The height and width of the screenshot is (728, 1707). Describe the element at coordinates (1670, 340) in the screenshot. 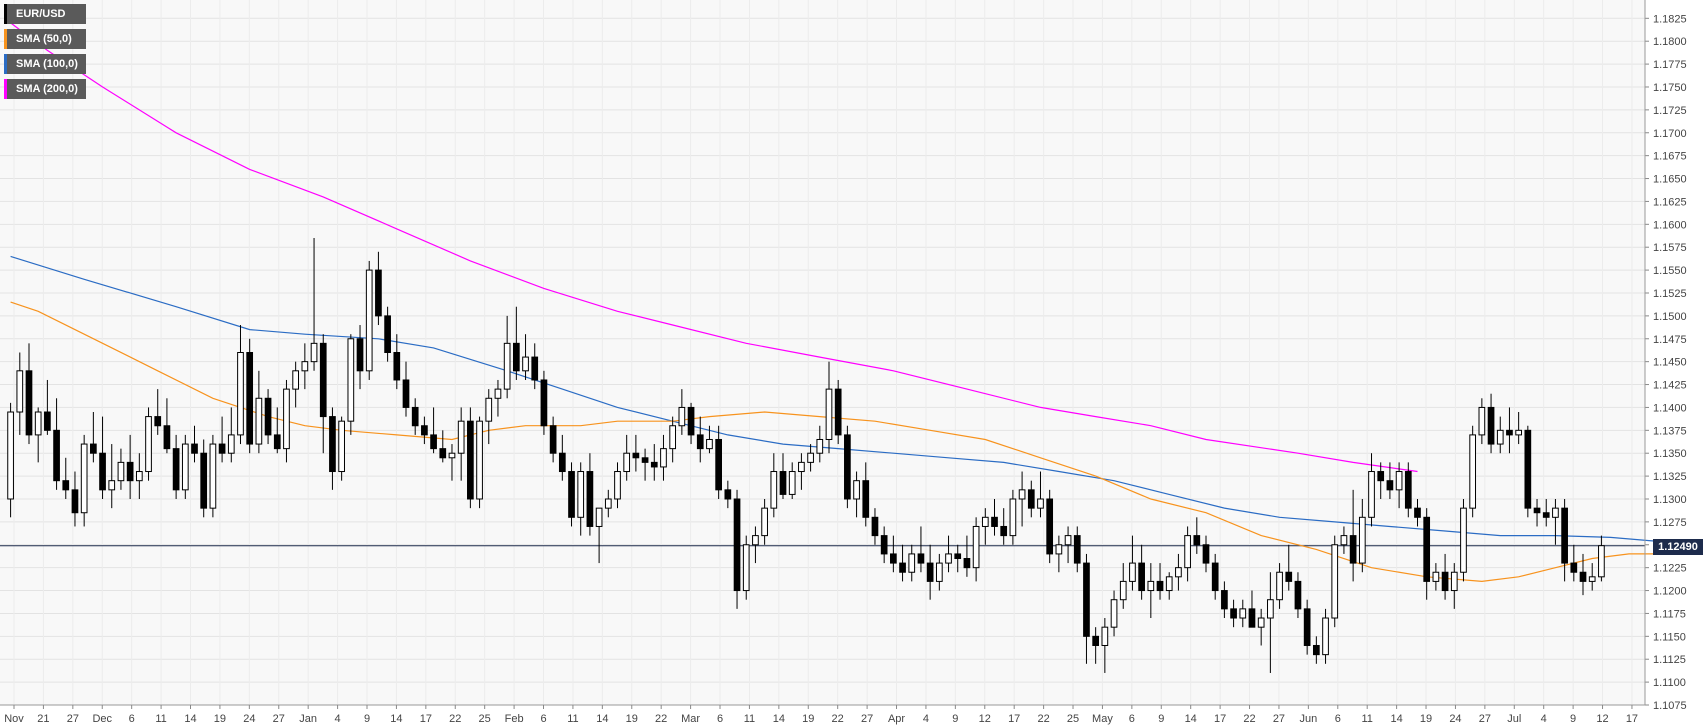

I see `y-tick-label: 1.1475` at that location.